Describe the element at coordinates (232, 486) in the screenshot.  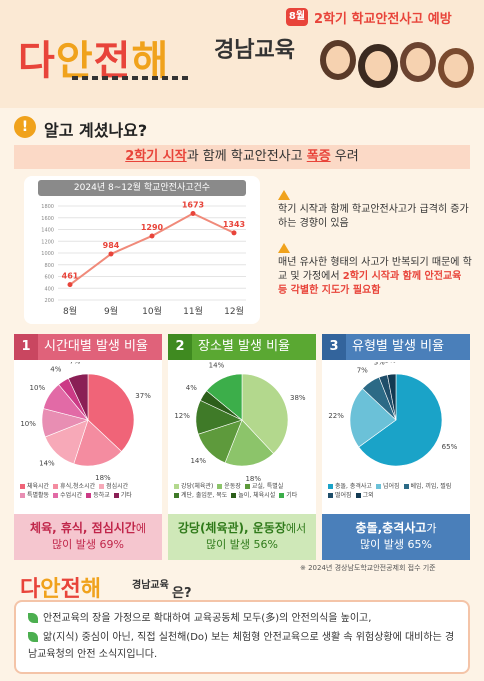
I see `legend-label: 운동장` at that location.